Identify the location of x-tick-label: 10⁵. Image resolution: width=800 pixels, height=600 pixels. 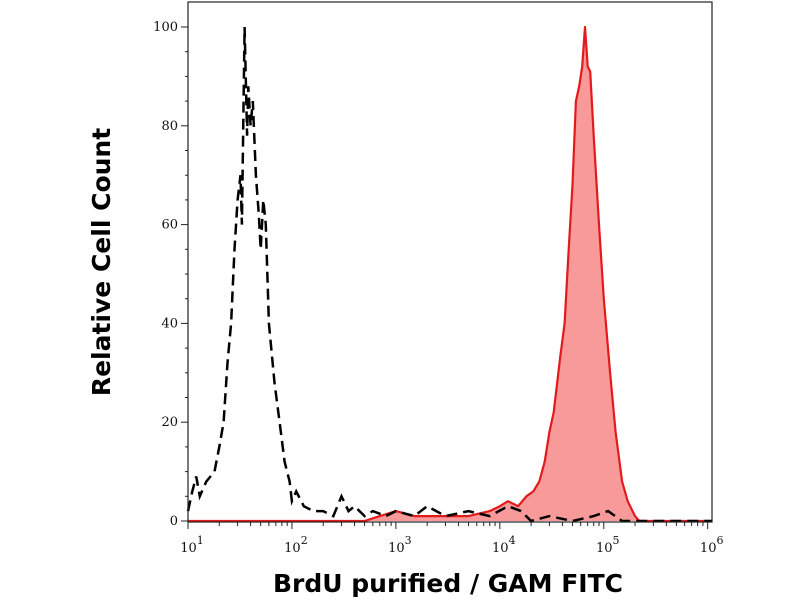
(608, 545).